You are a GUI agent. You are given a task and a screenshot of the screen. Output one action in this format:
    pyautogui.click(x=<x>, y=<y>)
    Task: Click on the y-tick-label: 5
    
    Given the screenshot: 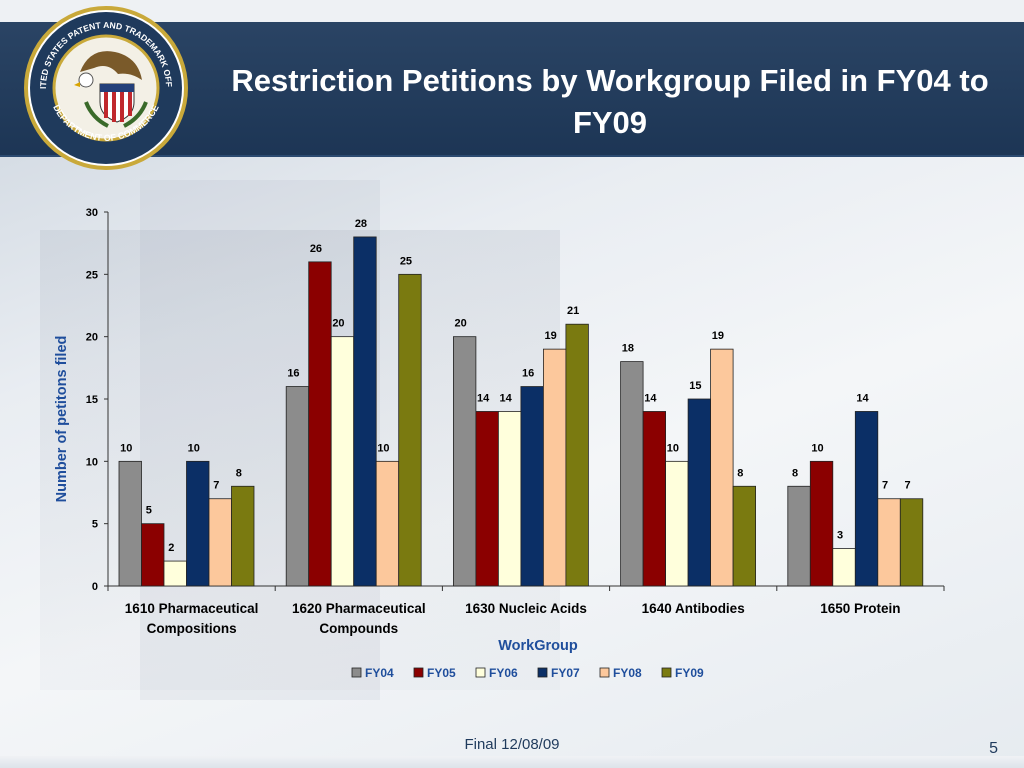 What is the action you would take?
    pyautogui.click(x=95, y=525)
    